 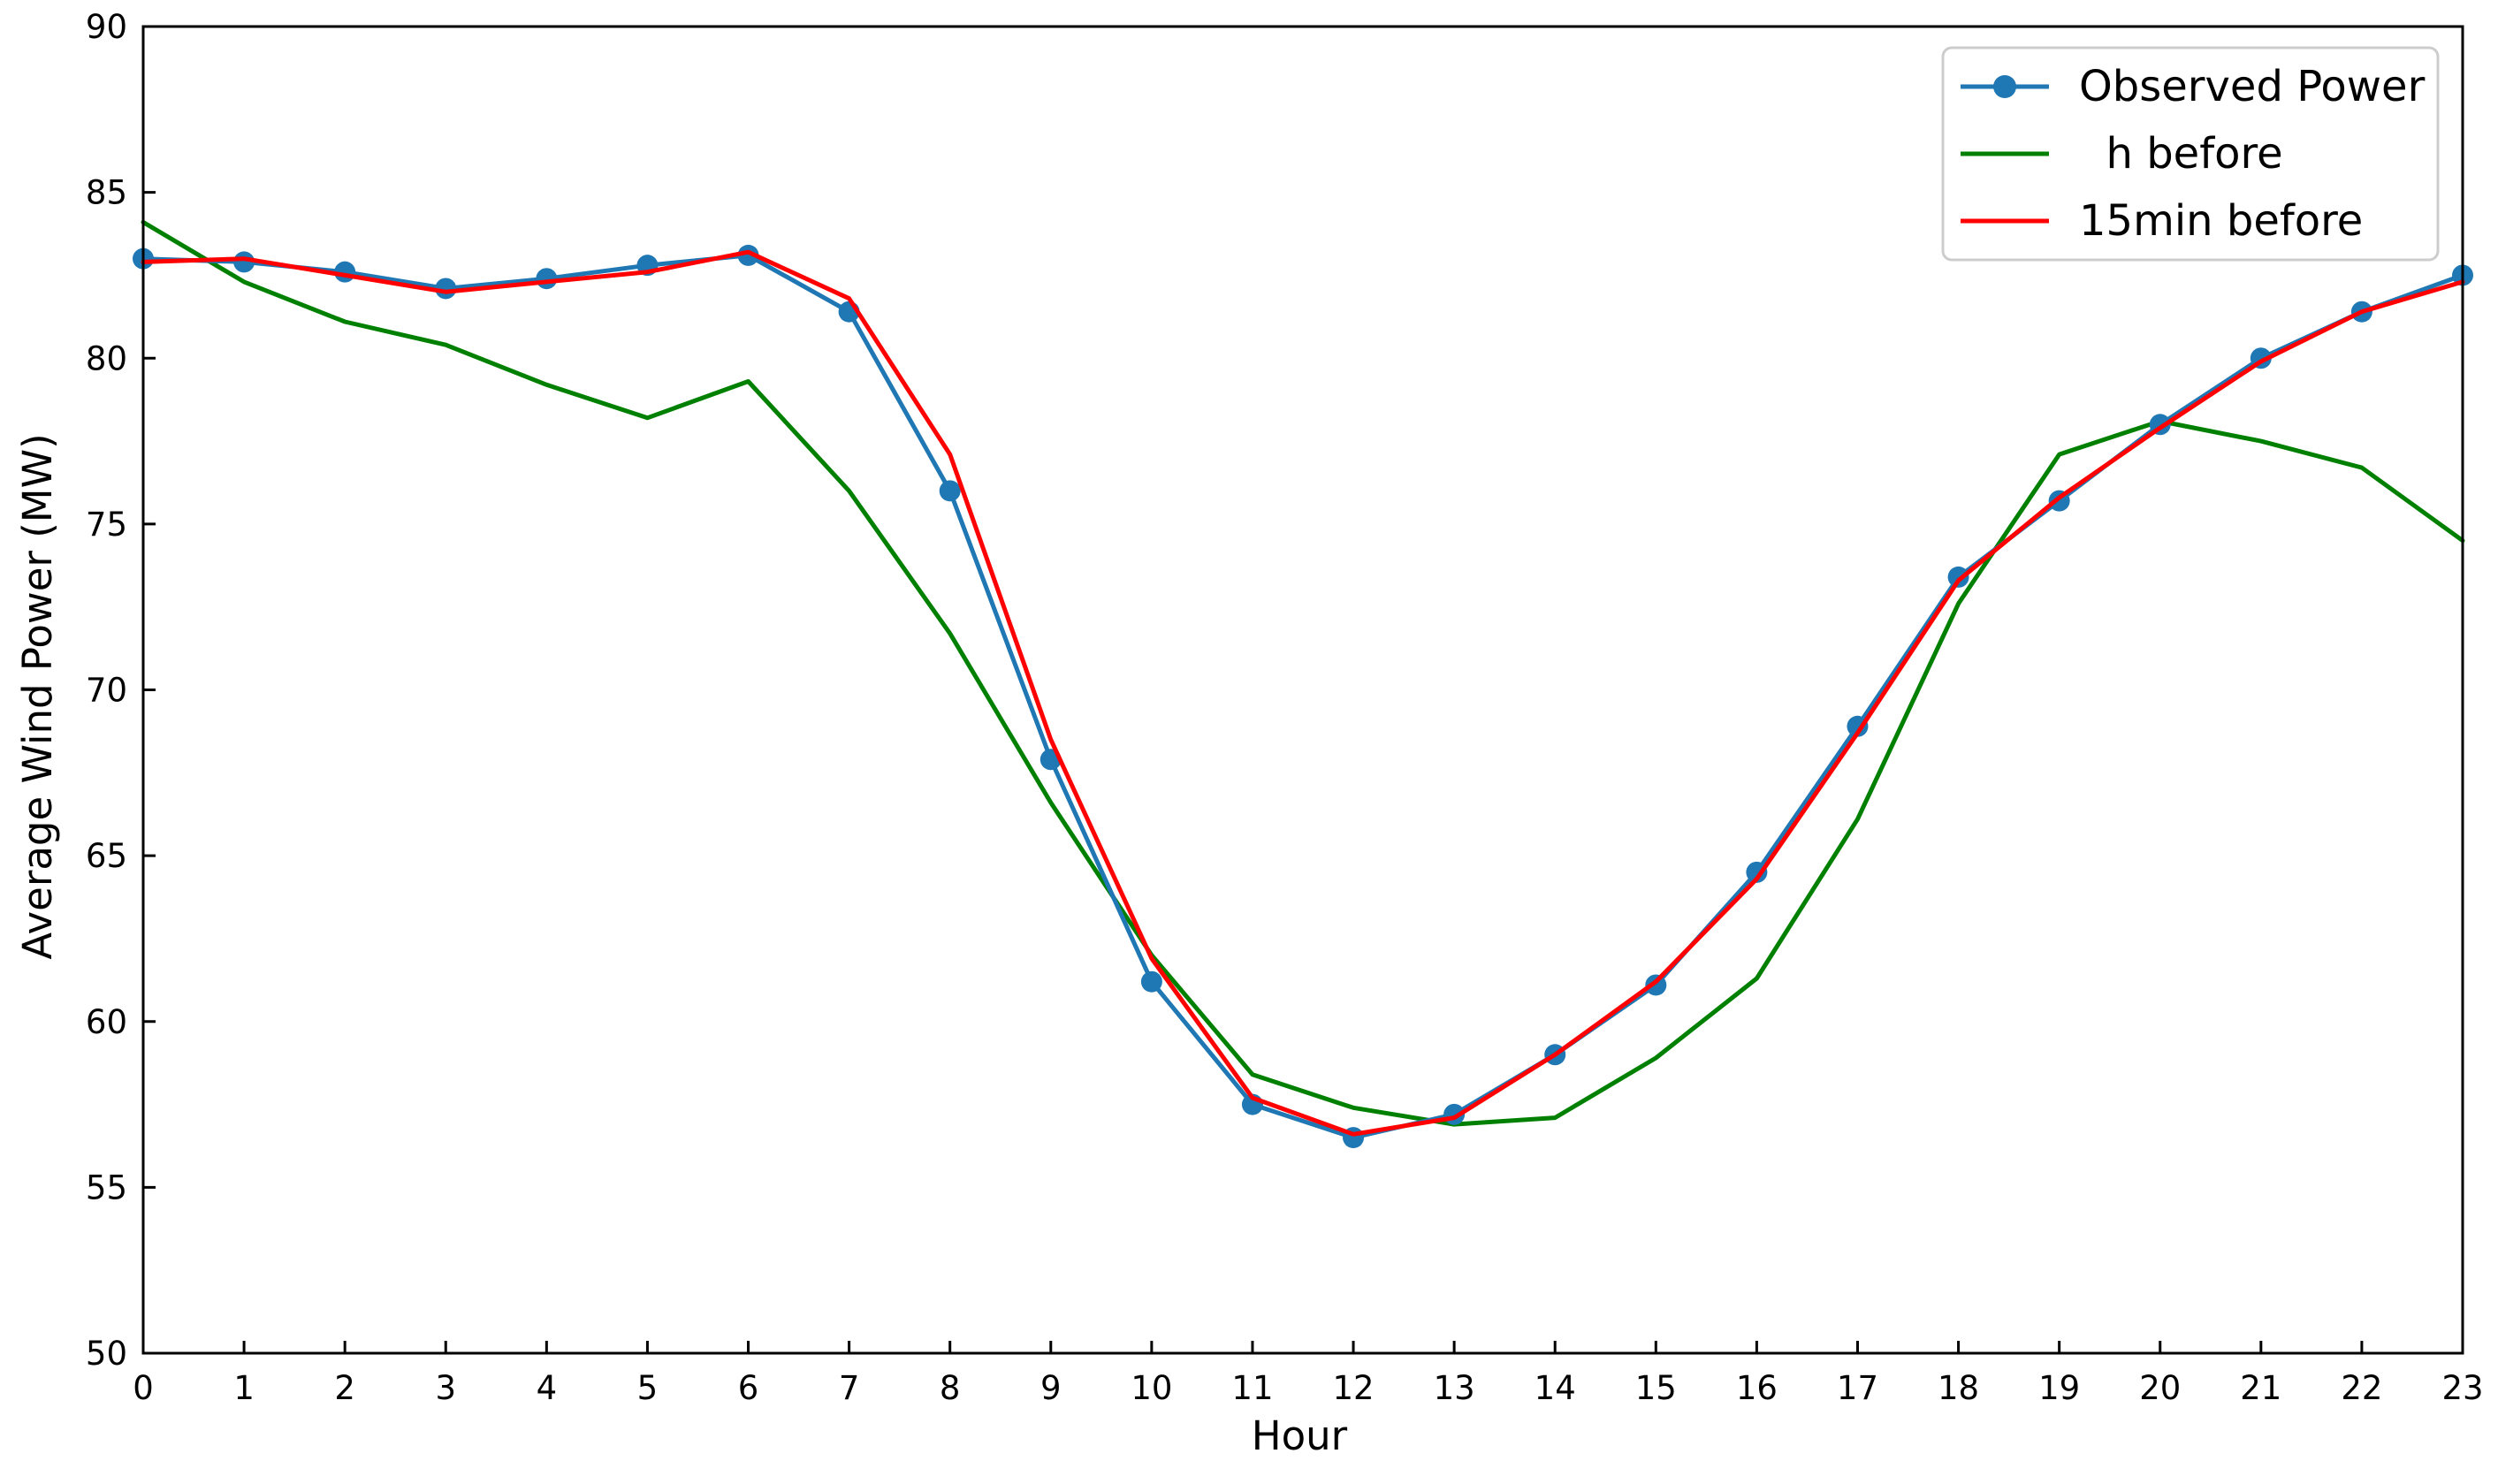 What do you see at coordinates (849, 1388) in the screenshot?
I see `x-tick-label: 7` at bounding box center [849, 1388].